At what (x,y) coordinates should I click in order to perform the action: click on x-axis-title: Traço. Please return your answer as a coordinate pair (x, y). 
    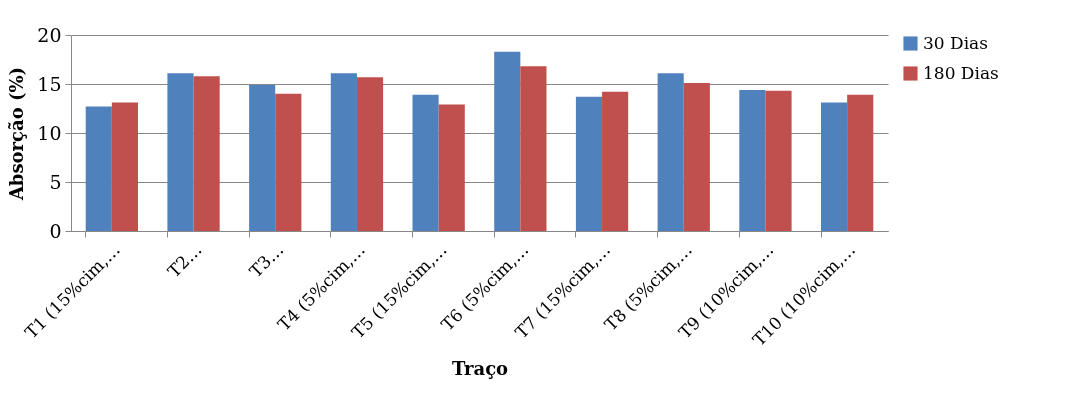
    Looking at the image, I should click on (480, 369).